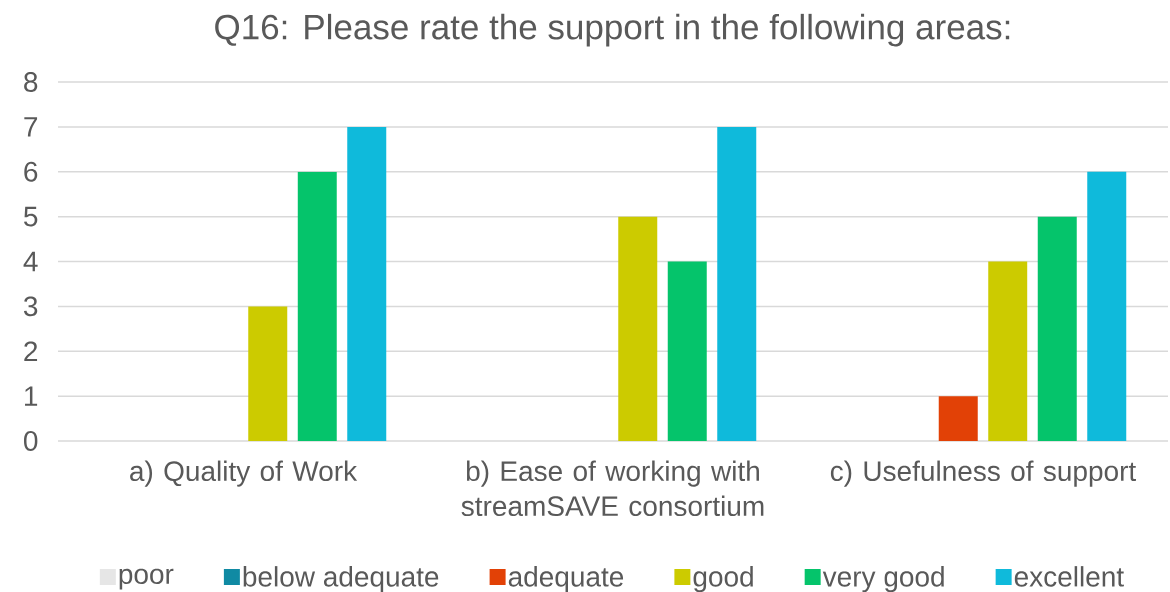 The height and width of the screenshot is (592, 1170). What do you see at coordinates (244, 473) in the screenshot?
I see `x-tick-label: a) Quality of Work` at bounding box center [244, 473].